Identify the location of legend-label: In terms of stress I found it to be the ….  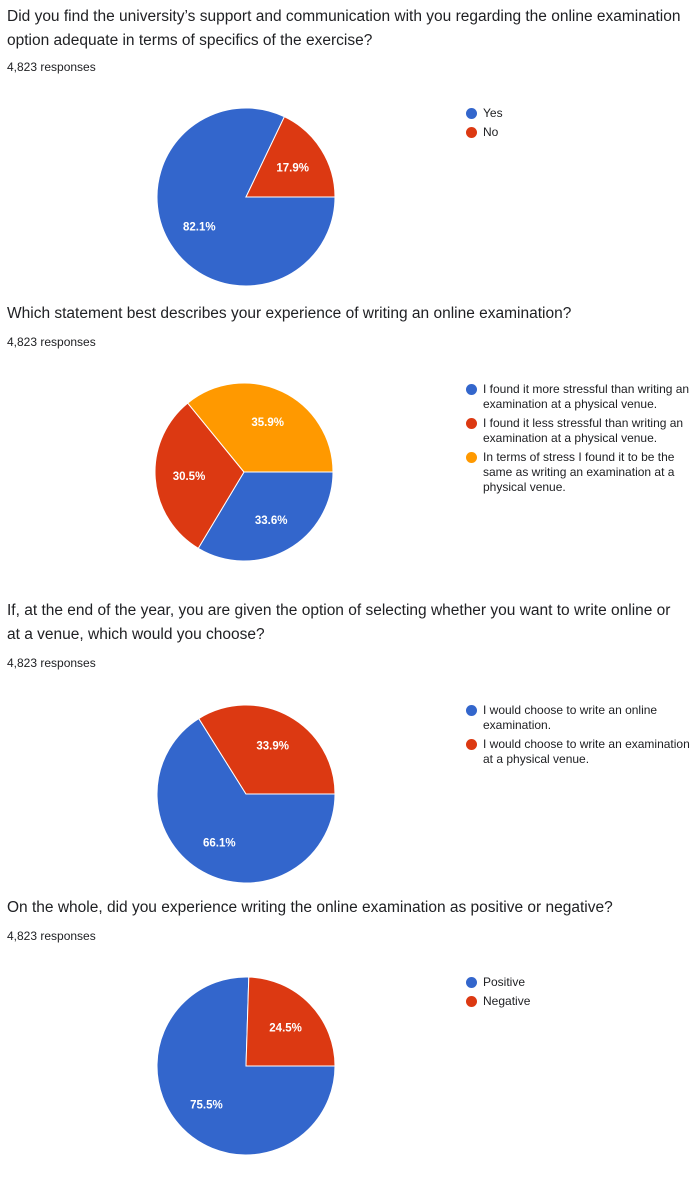
(579, 472).